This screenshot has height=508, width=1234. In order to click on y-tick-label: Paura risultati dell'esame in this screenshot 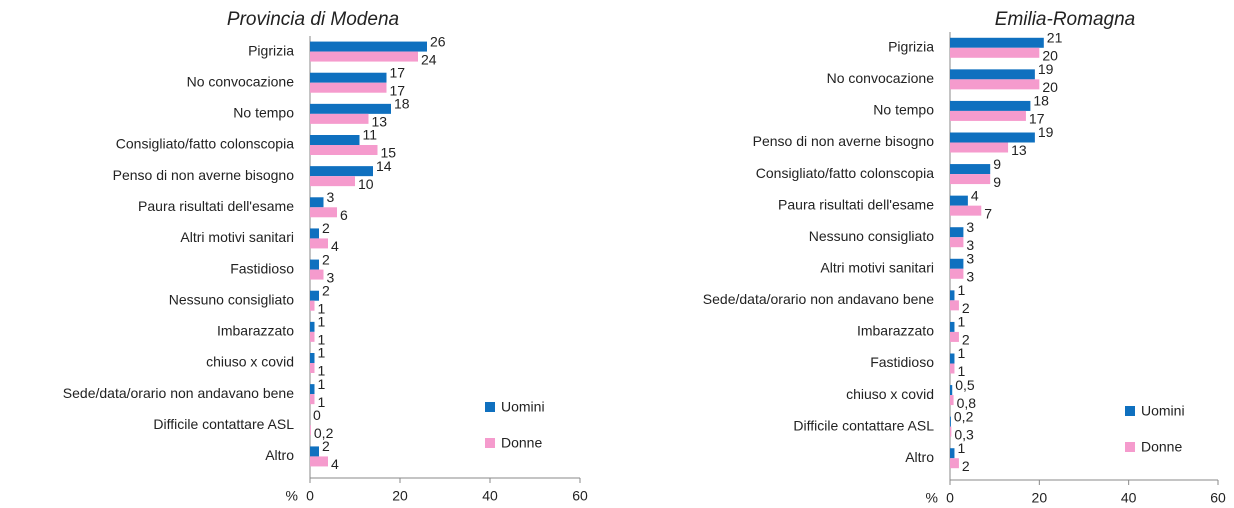, I will do `click(856, 204)`.